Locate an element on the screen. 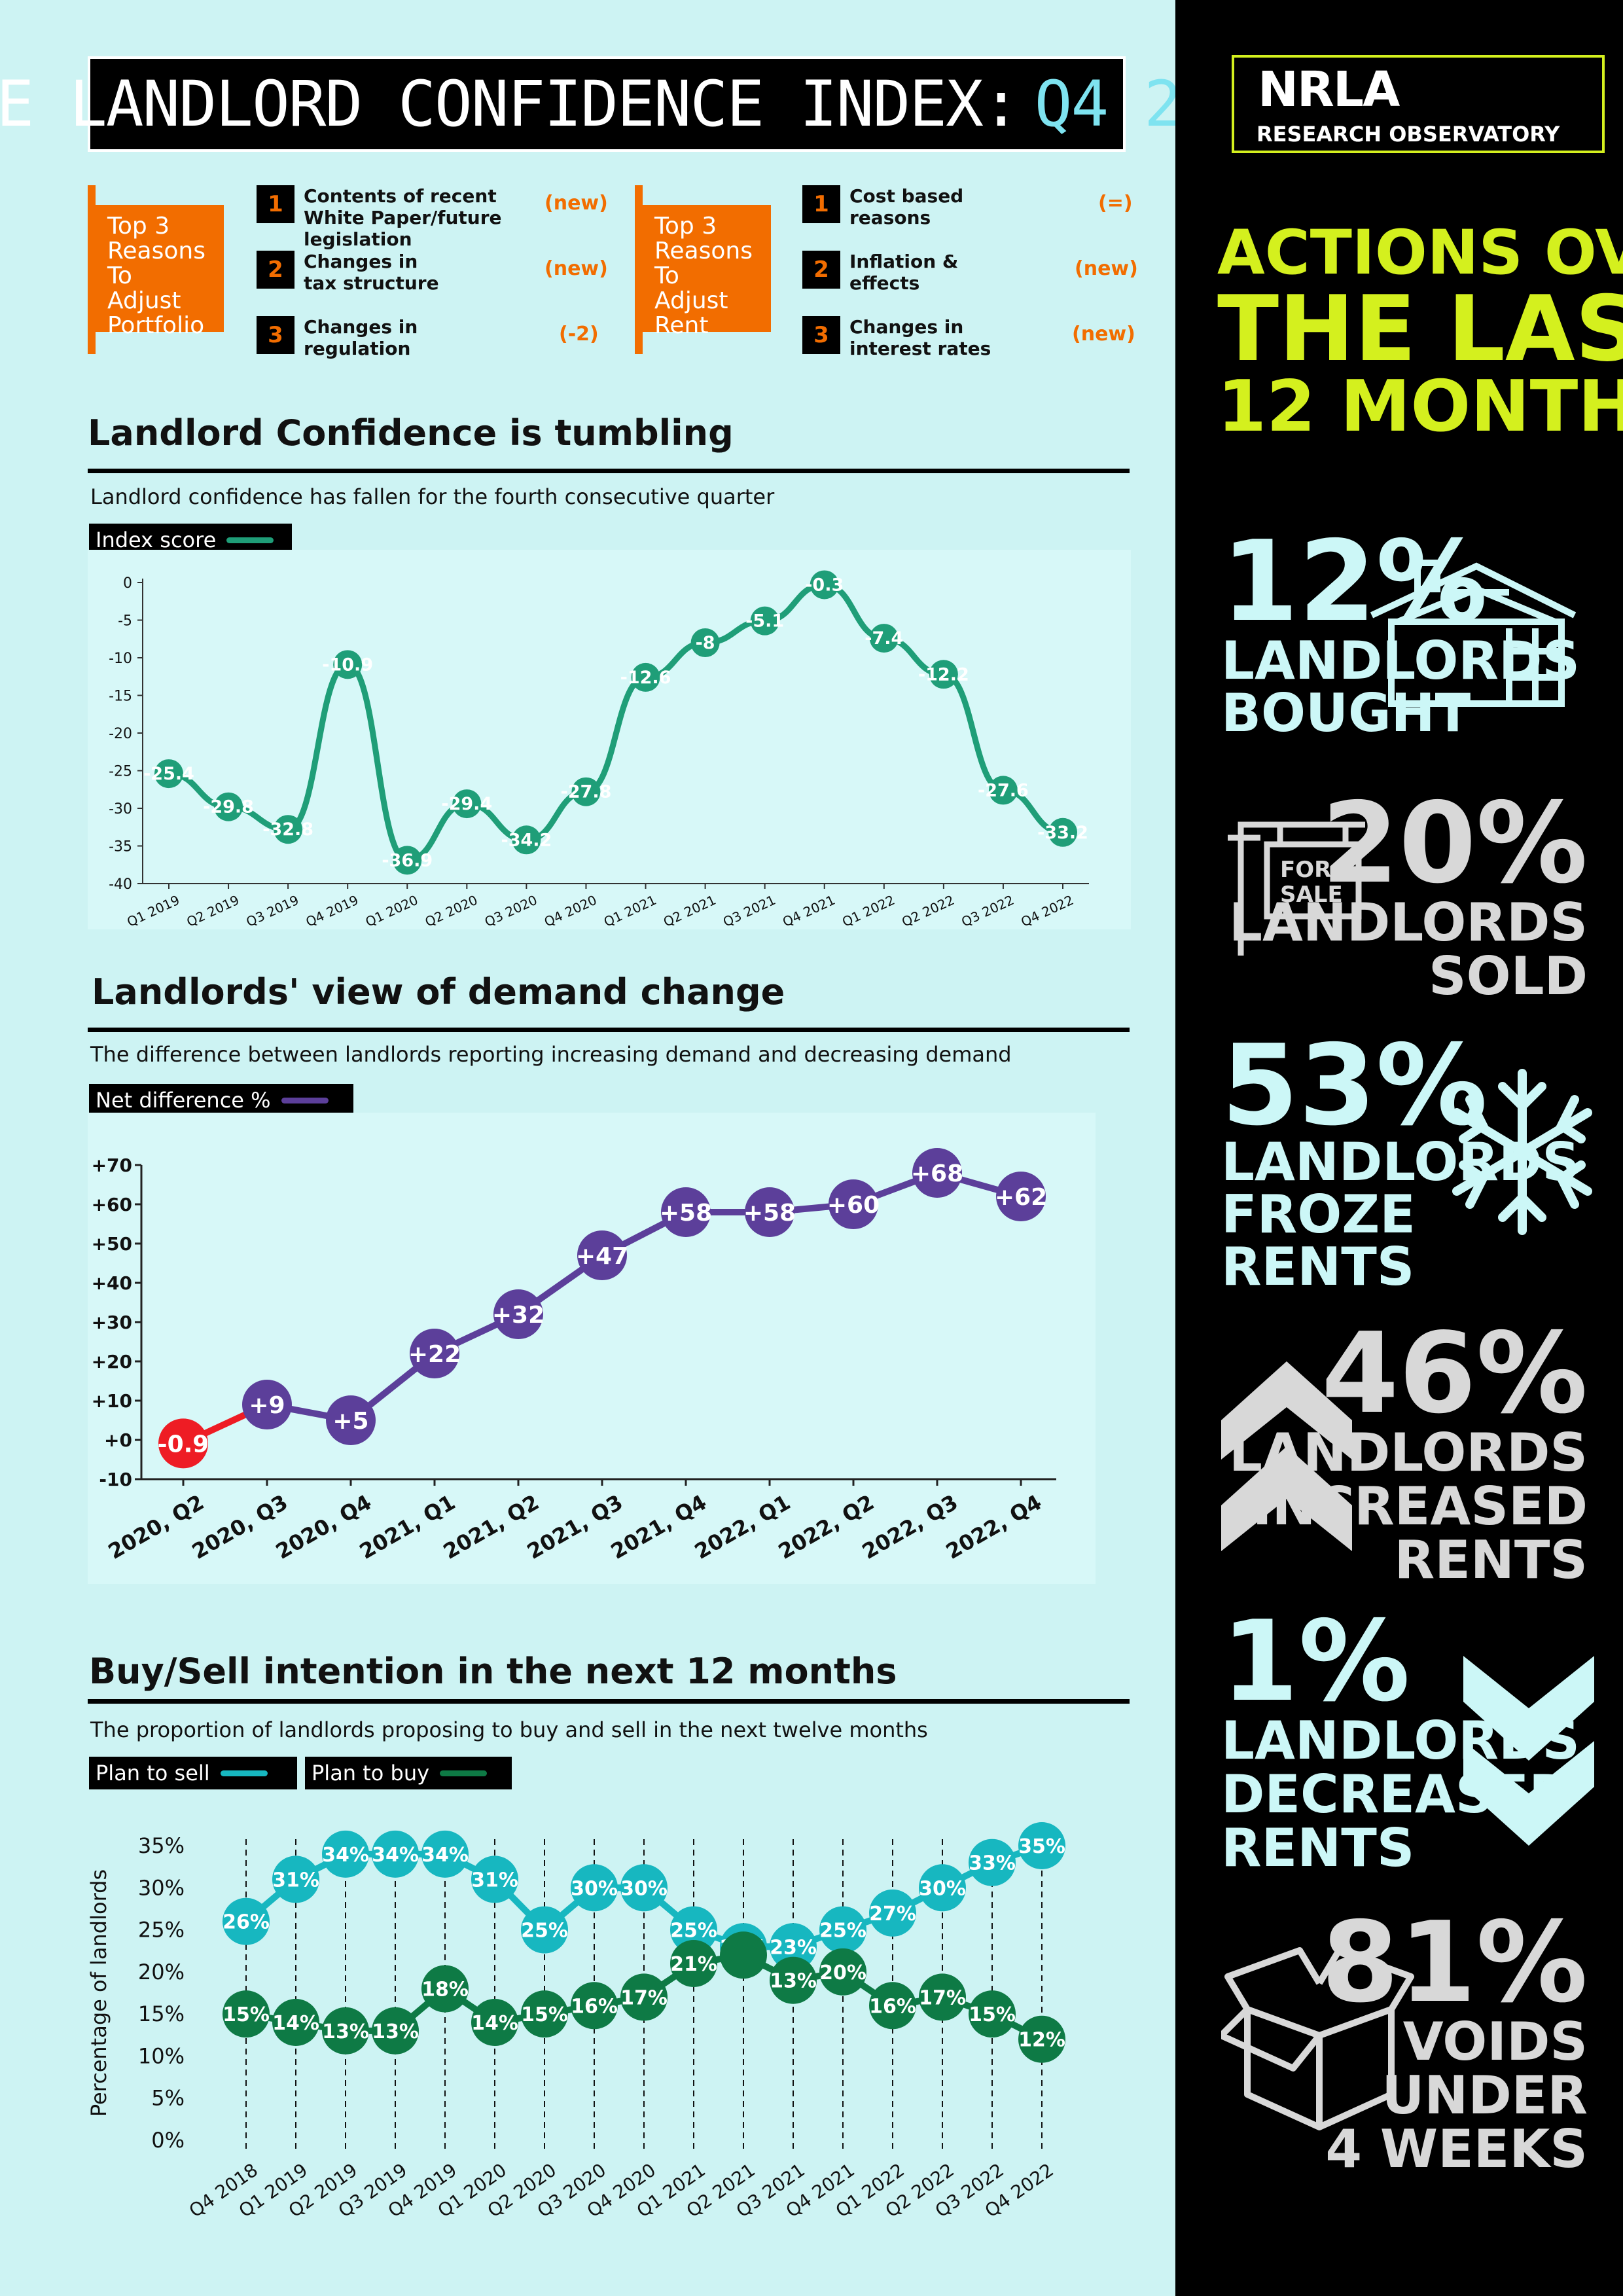  y-tick-label: -15 is located at coordinates (120, 697).